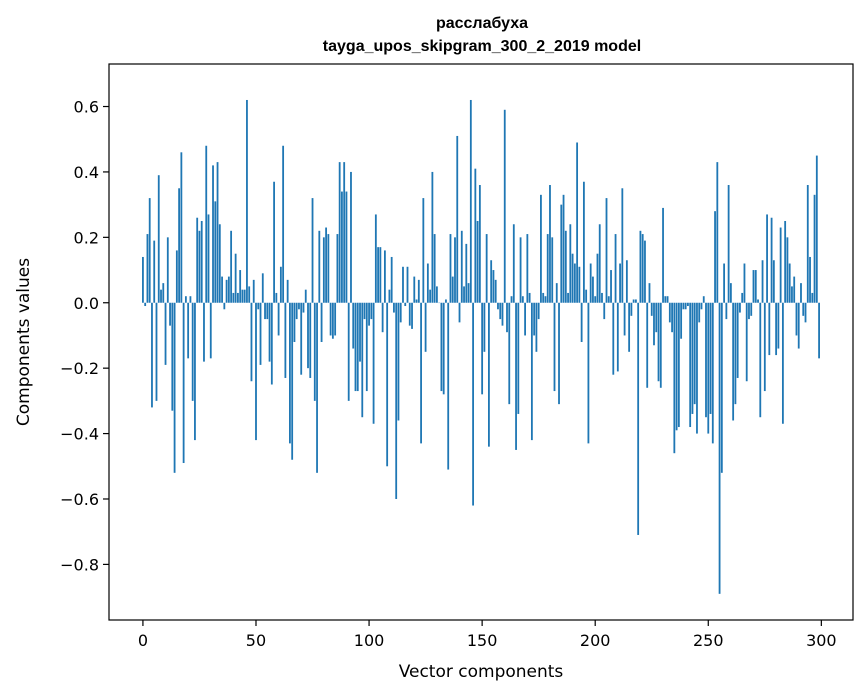  Describe the element at coordinates (86, 303) in the screenshot. I see `y-tick-label-4: 0.0` at that location.